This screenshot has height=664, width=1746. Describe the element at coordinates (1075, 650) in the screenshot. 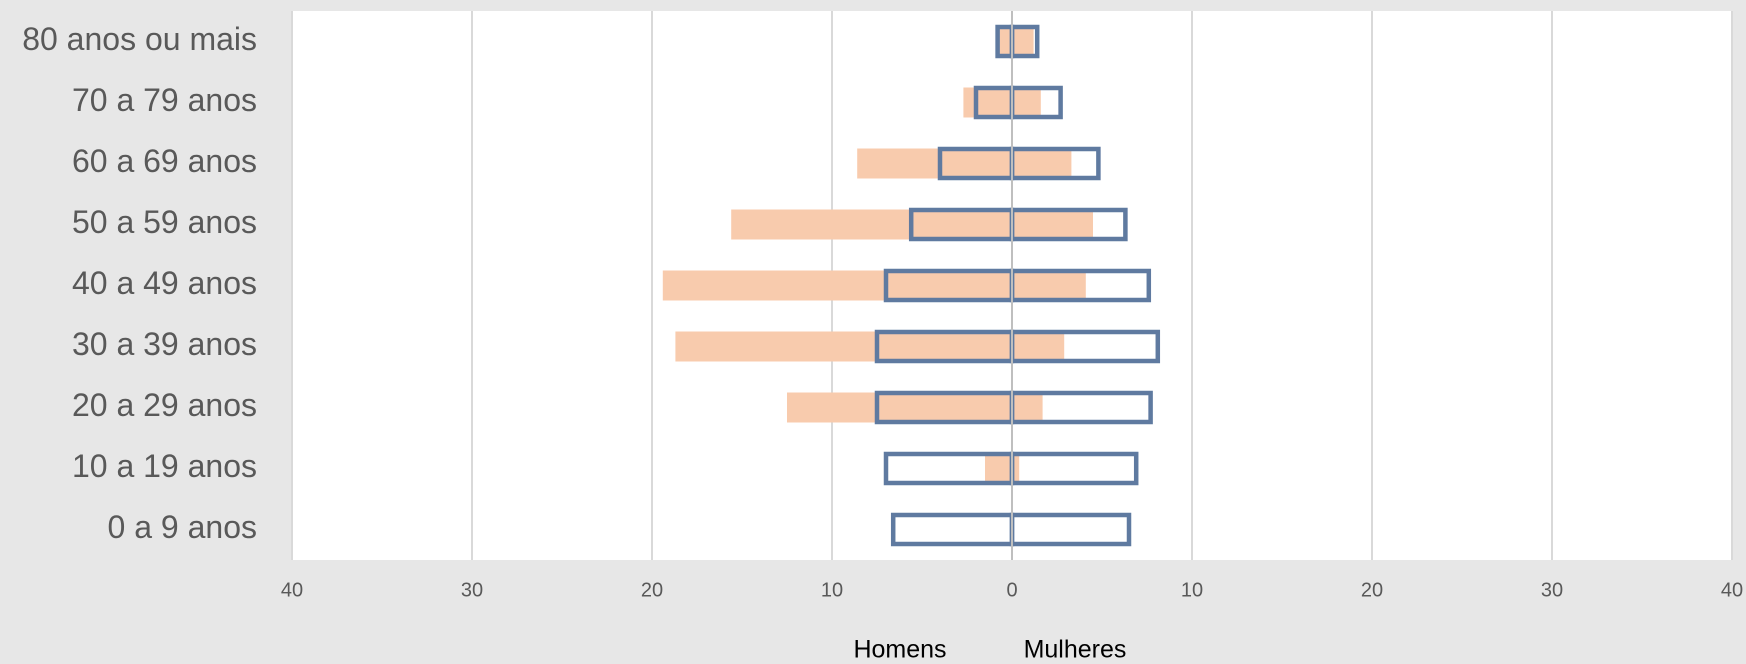

I see `axis-label-right: Mulheres` at that location.